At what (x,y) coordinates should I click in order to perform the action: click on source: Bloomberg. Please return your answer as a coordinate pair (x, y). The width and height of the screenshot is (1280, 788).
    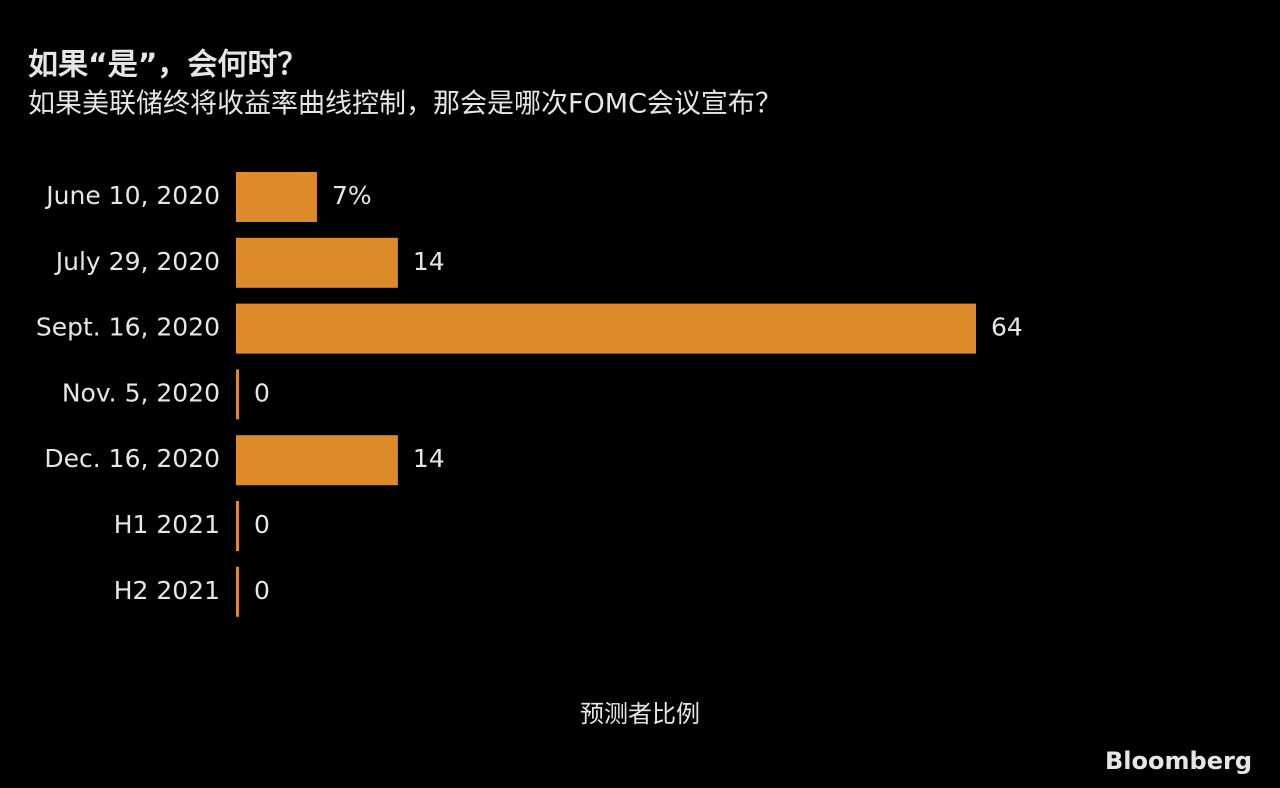
    Looking at the image, I should click on (1178, 761).